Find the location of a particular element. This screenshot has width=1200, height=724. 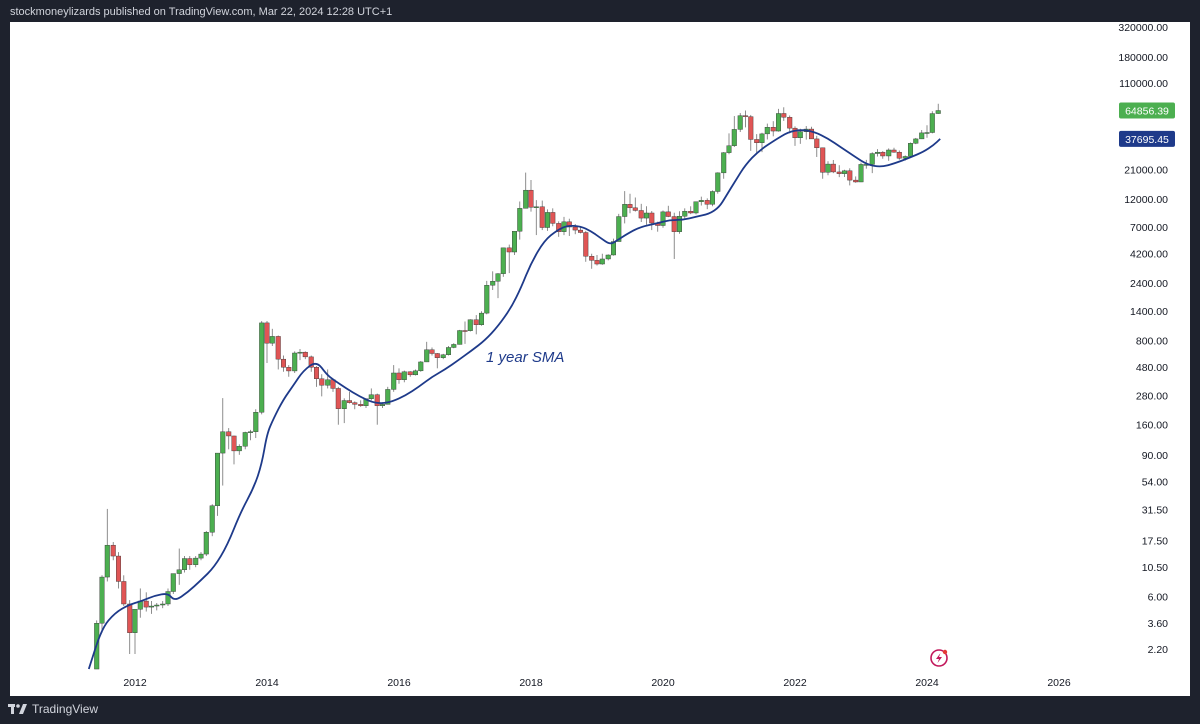

y-tick-label: 110000.00 is located at coordinates (1143, 84).